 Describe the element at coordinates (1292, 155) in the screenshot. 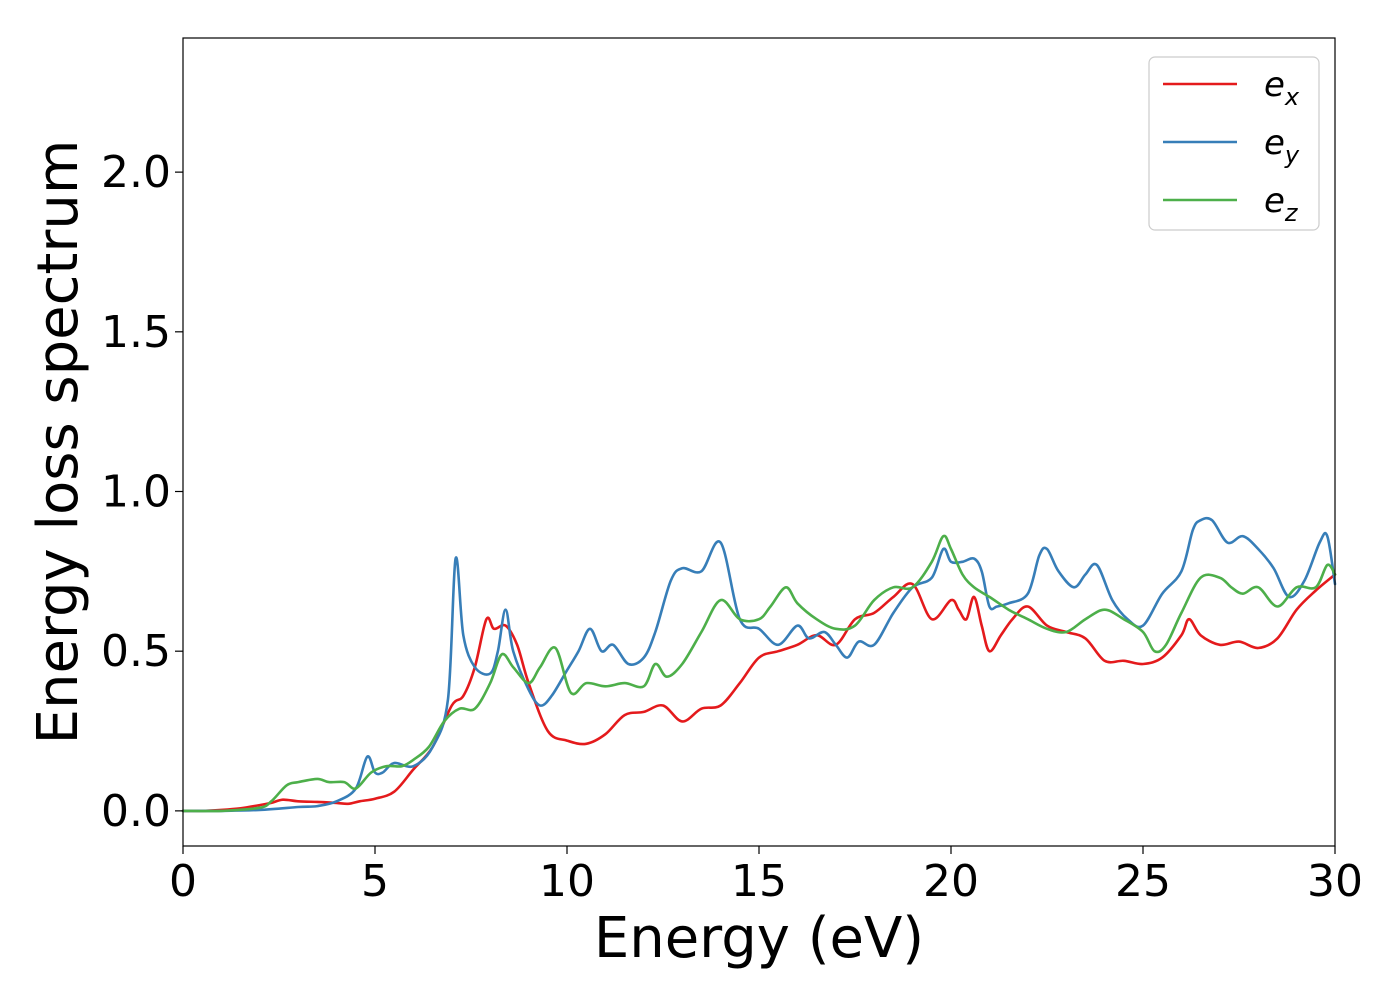

I see `legend-label-subscript: y` at that location.